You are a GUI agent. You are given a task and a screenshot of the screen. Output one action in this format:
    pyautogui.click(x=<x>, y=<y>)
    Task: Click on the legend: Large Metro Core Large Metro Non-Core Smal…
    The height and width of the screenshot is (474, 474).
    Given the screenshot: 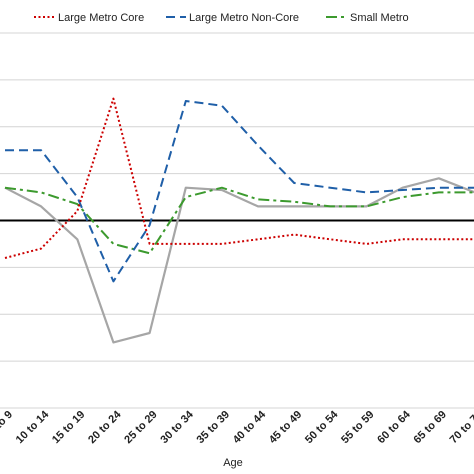 What is the action you would take?
    pyautogui.click(x=221, y=18)
    